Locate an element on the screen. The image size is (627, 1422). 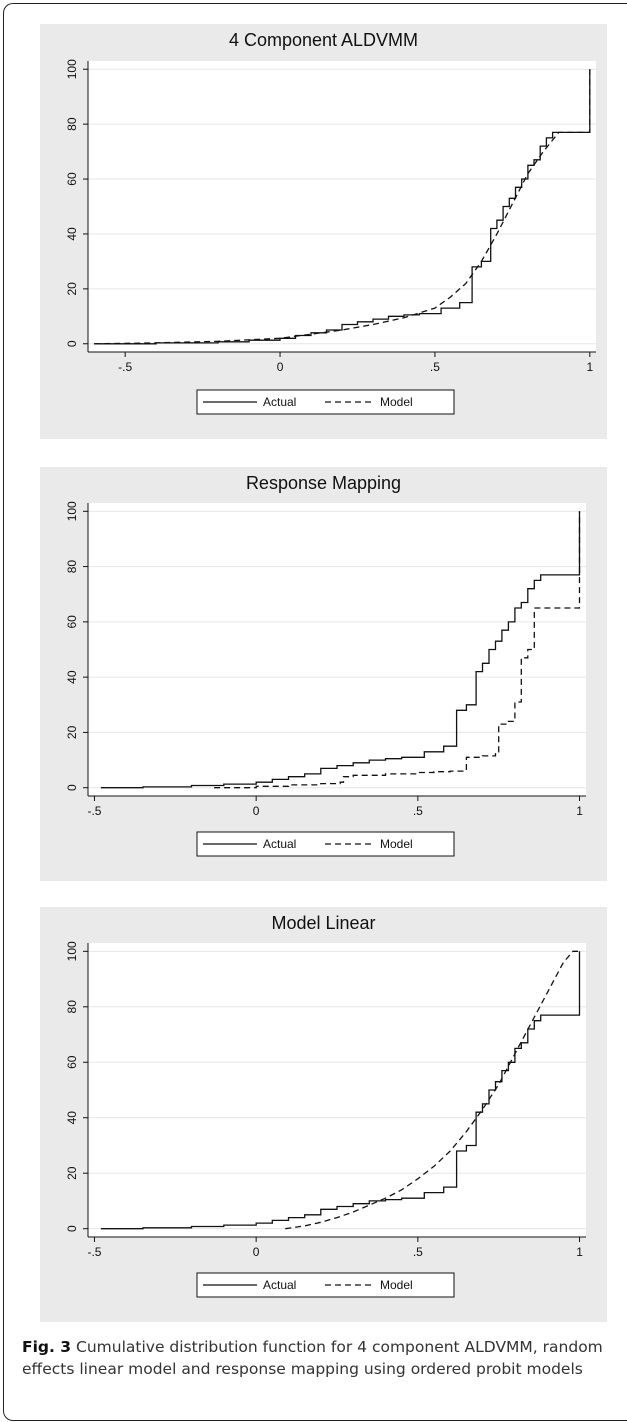
caption-label: Fig. 3 is located at coordinates (47, 1347).